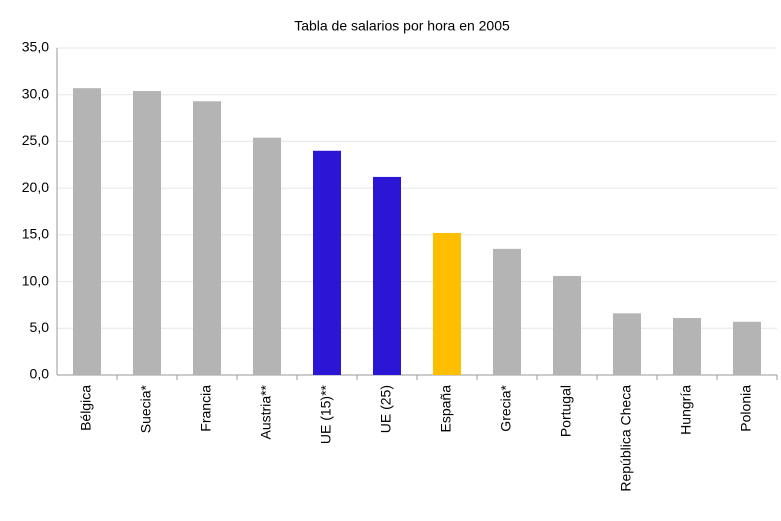 The height and width of the screenshot is (521, 781). What do you see at coordinates (35, 280) in the screenshot?
I see `y-tick-label: 10,0` at bounding box center [35, 280].